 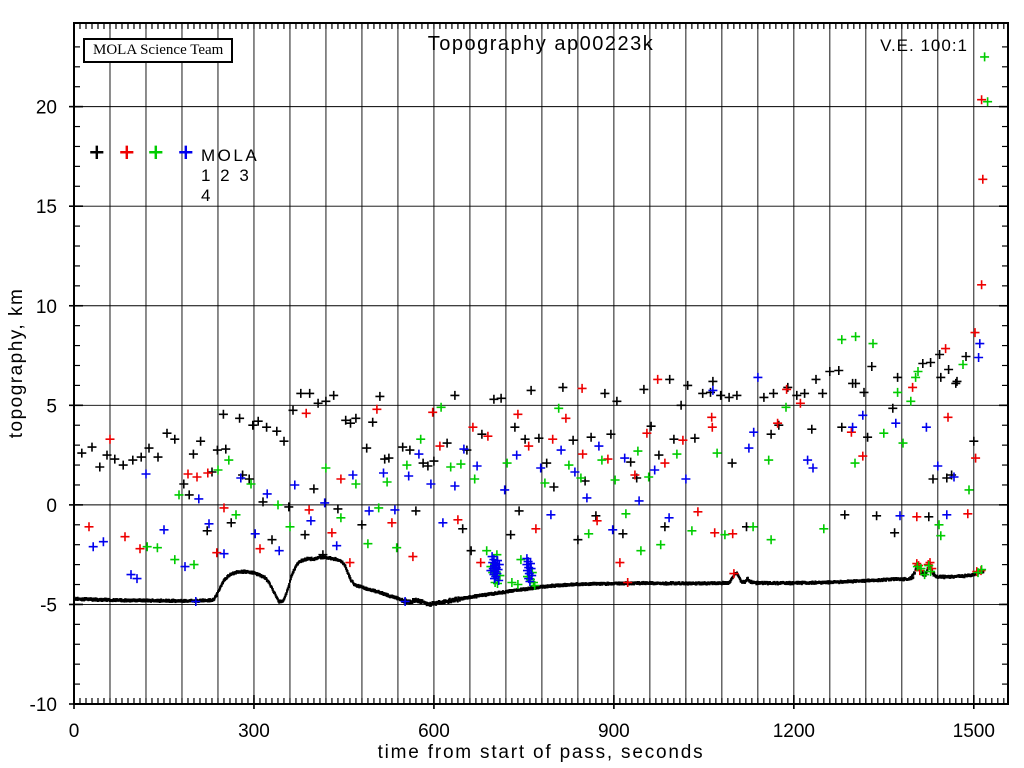 What do you see at coordinates (186, 152) in the screenshot?
I see `legend-marker-mola-4: +` at bounding box center [186, 152].